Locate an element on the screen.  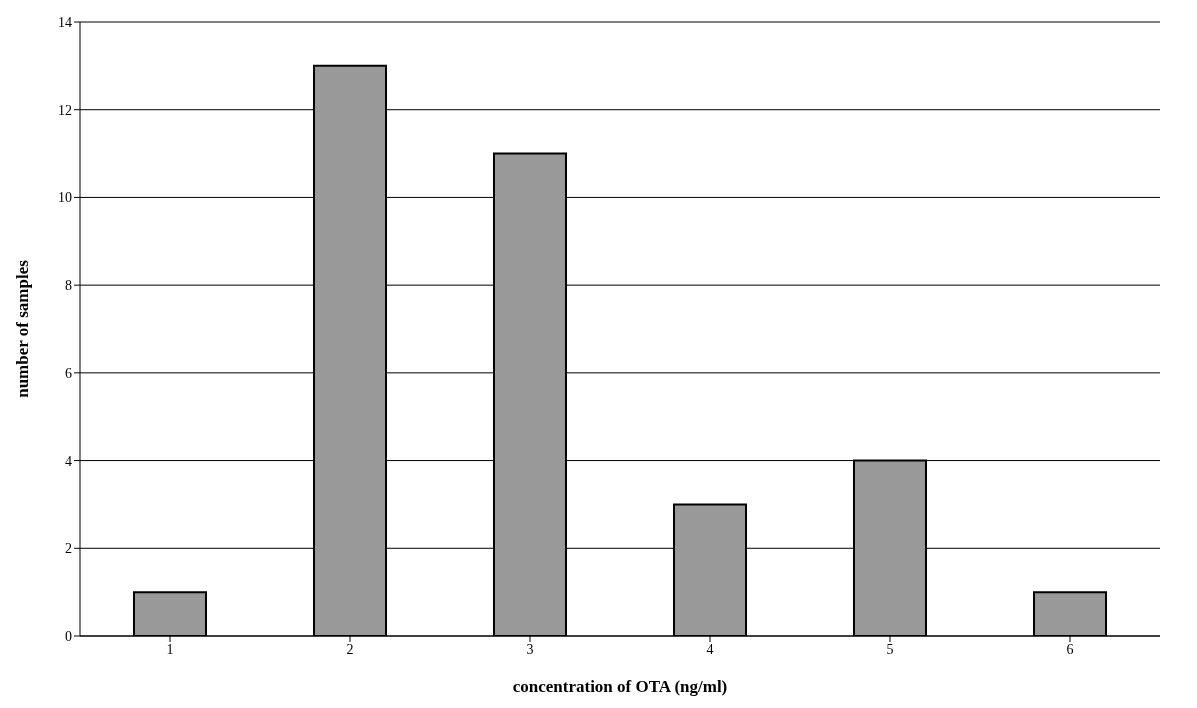
y-axis-title: number of samples is located at coordinates (23, 328).